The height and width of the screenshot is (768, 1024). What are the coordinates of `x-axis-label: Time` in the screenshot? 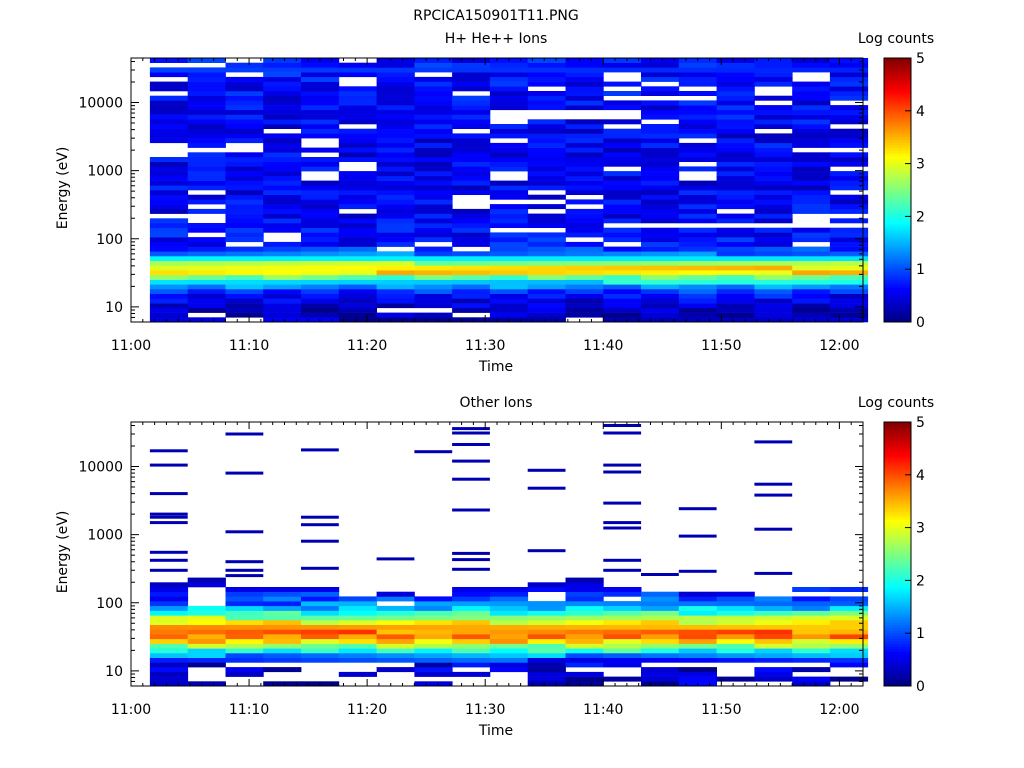 It's located at (495, 731).